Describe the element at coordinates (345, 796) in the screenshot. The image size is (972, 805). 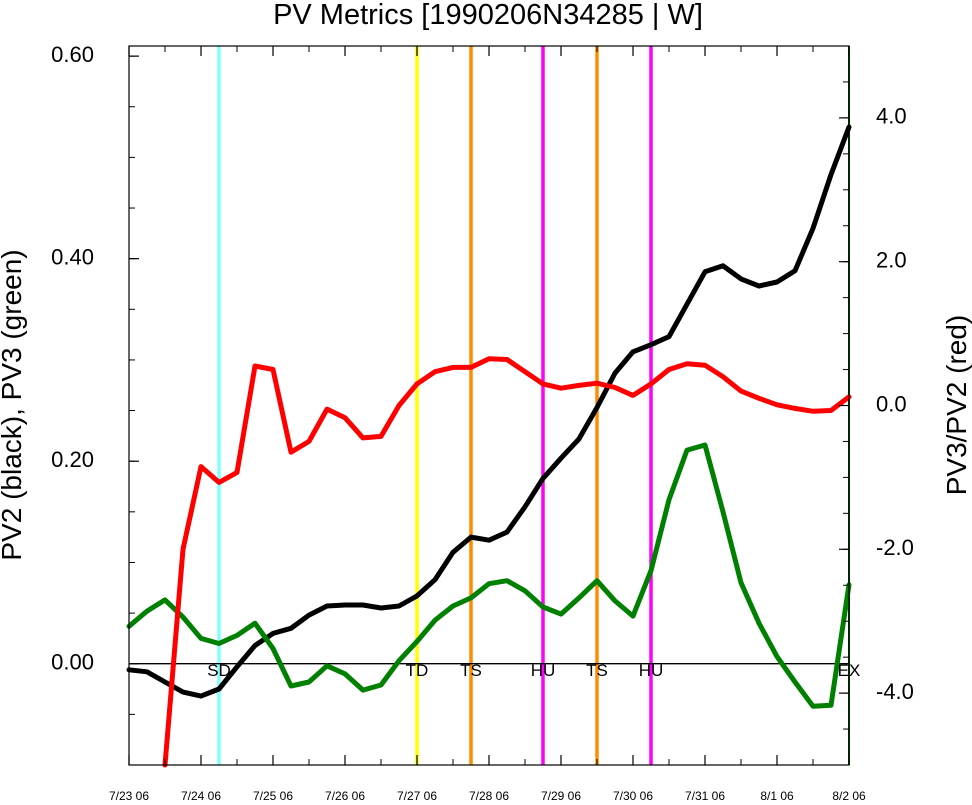
I see `x-tick-label-3: 7/26 06` at that location.